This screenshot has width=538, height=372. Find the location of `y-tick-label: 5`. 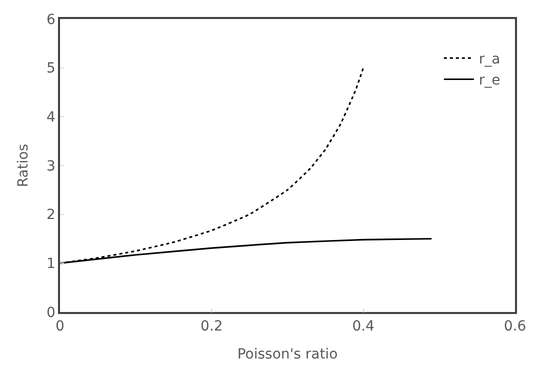

y-tick-label: 5 is located at coordinates (51, 68).